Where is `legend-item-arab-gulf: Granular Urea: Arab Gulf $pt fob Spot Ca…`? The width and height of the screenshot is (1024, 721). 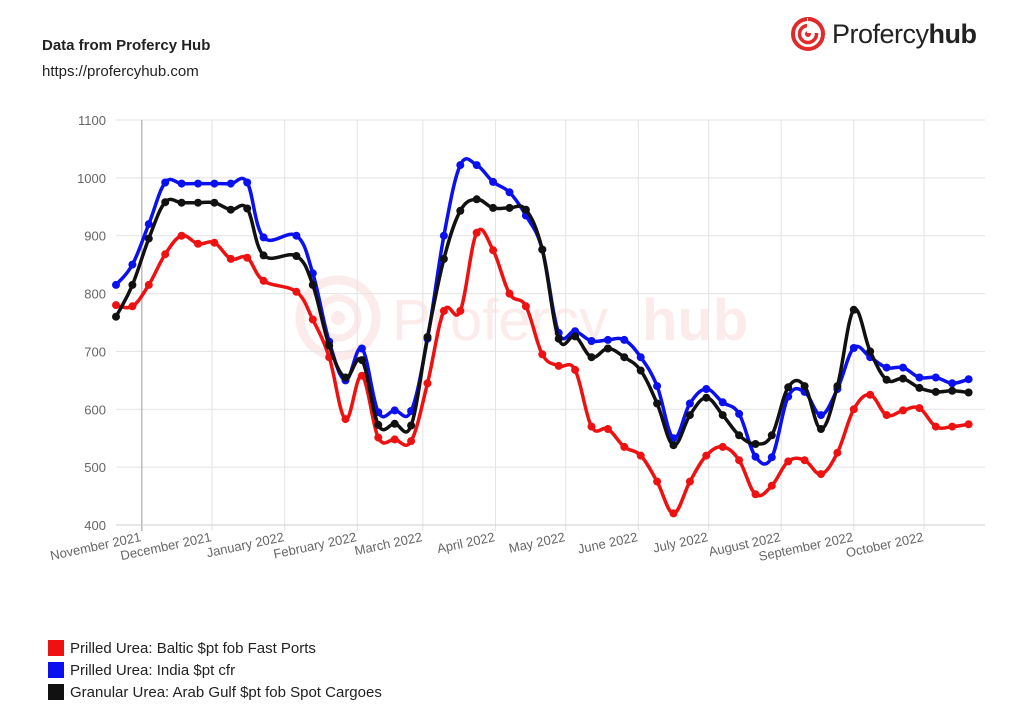
legend-item-arab-gulf: Granular Urea: Arab Gulf $pt fob Spot Ca… is located at coordinates (215, 692).